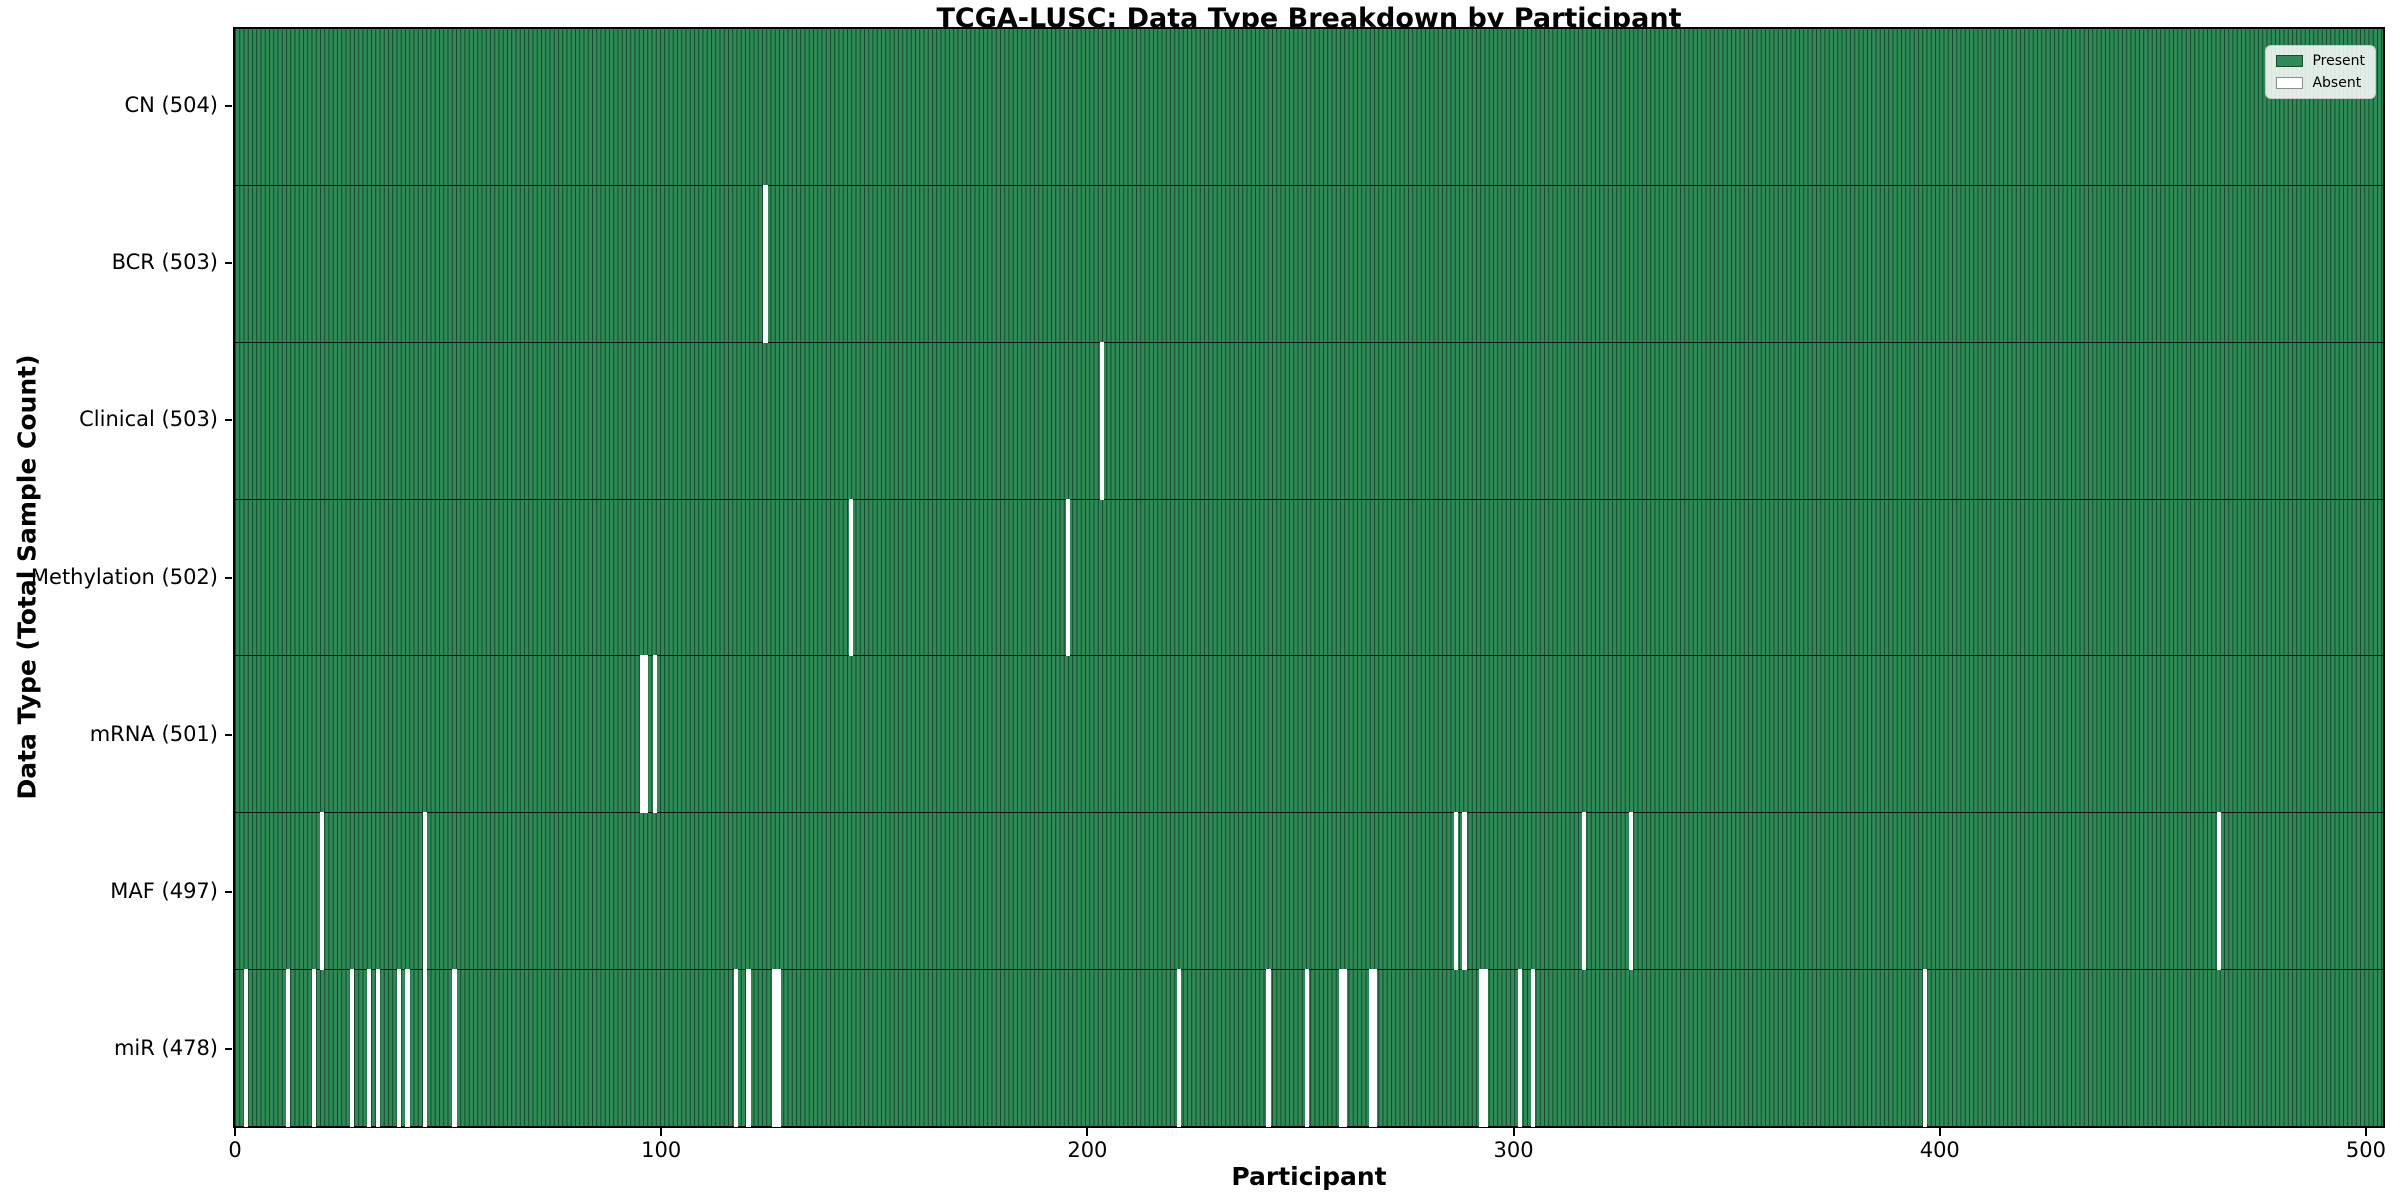  Describe the element at coordinates (171, 104) in the screenshot. I see `y-tick-label: CN (504)` at that location.